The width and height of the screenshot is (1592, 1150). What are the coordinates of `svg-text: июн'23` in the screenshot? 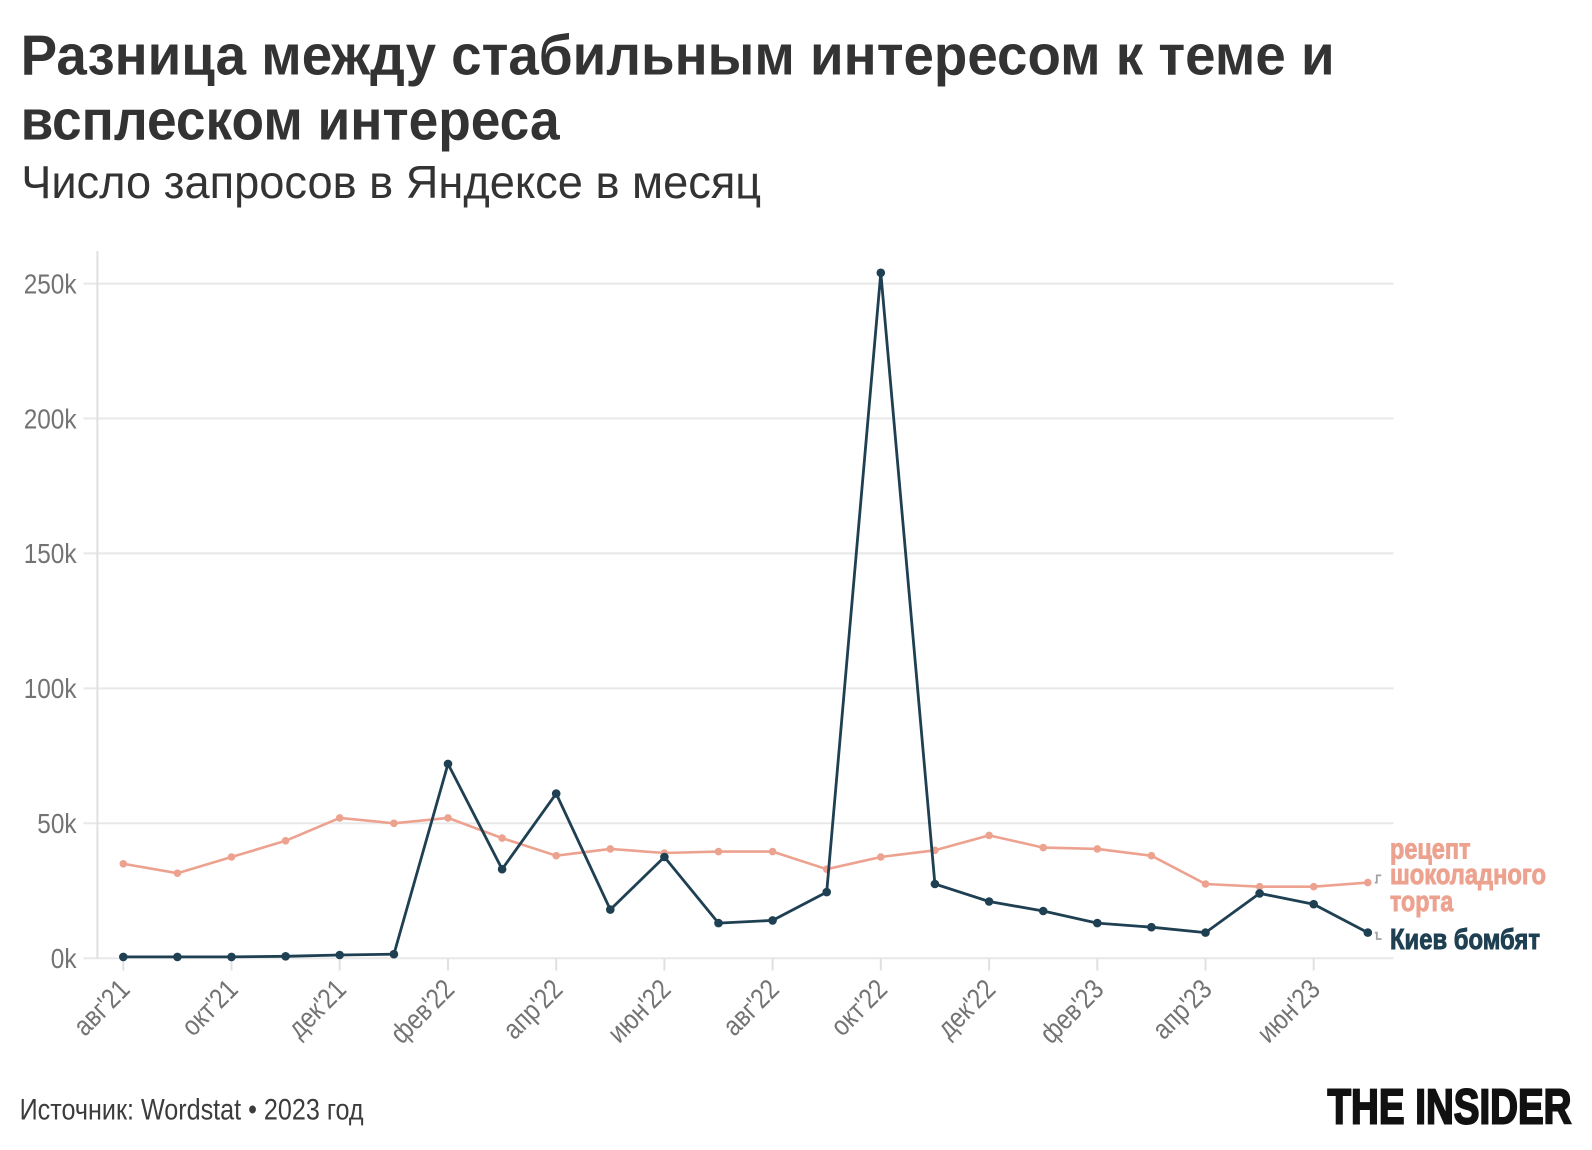 It's located at (1288, 1010).